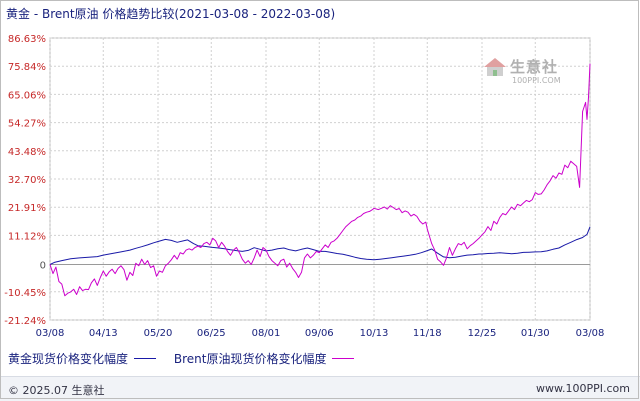 The width and height of the screenshot is (640, 401). Describe the element at coordinates (27, 67) in the screenshot. I see `y-tick-label: 75.84%` at that location.